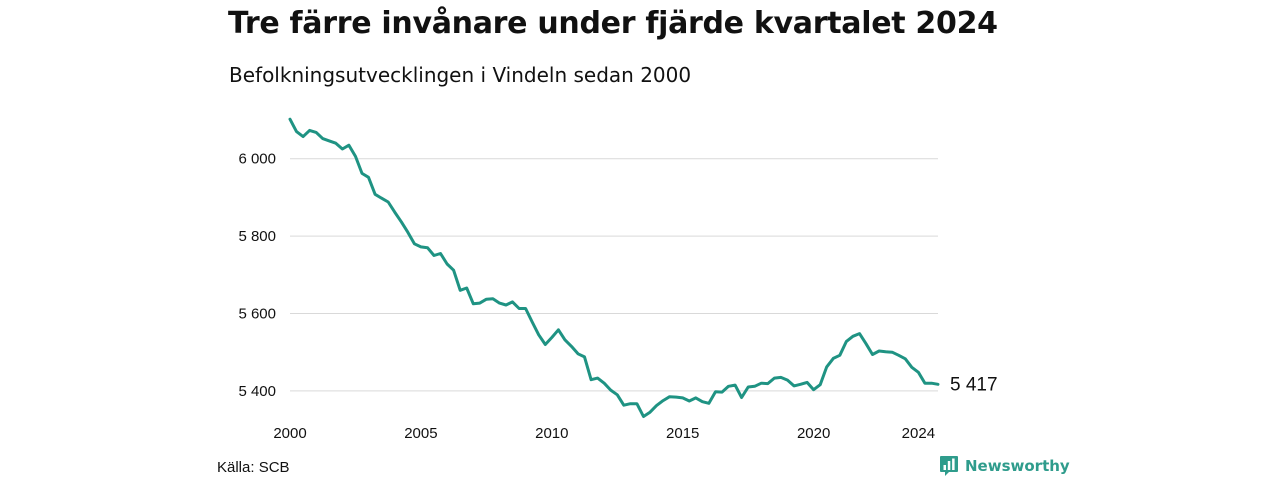 Image resolution: width=1280 pixels, height=480 pixels. I want to click on brand-name: Newsworthy, so click(1017, 466).